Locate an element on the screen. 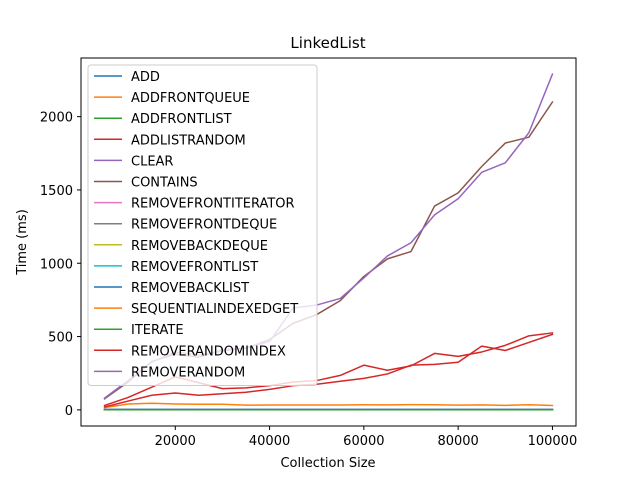  legend-label-contains: CONTAINS is located at coordinates (164, 183).